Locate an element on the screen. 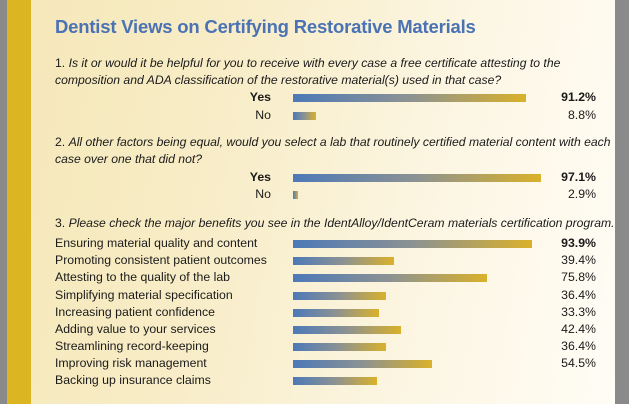 This screenshot has width=629, height=404. answer-value: 97.1% is located at coordinates (578, 177).